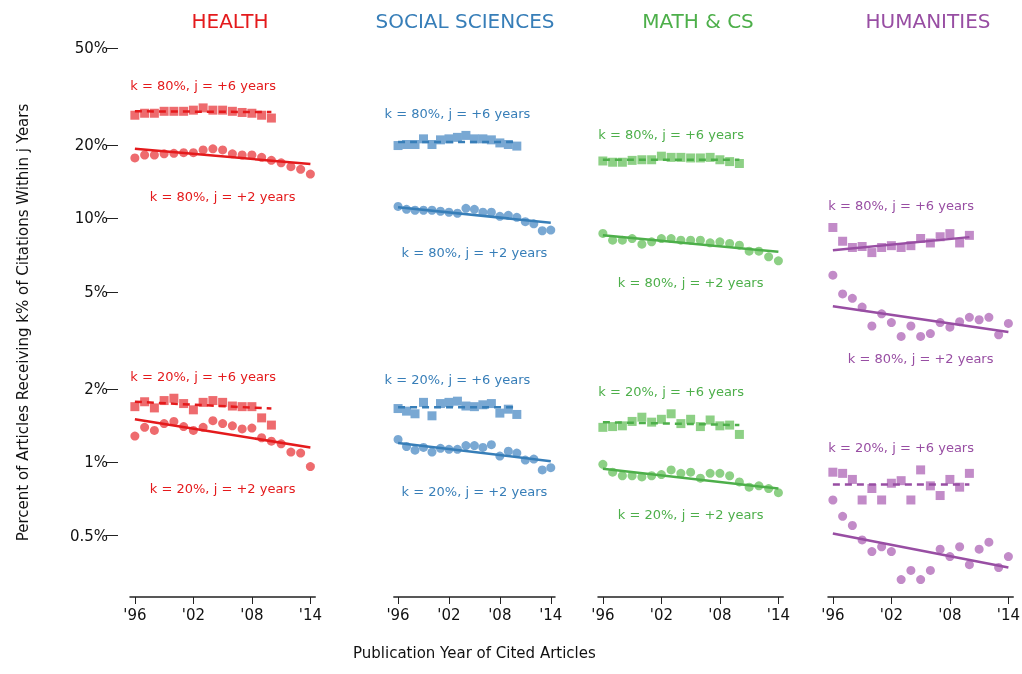 The height and width of the screenshot is (674, 1022). Describe the element at coordinates (920, 358) in the screenshot. I see `series-label: k = 80%, j = +2 years` at that location.